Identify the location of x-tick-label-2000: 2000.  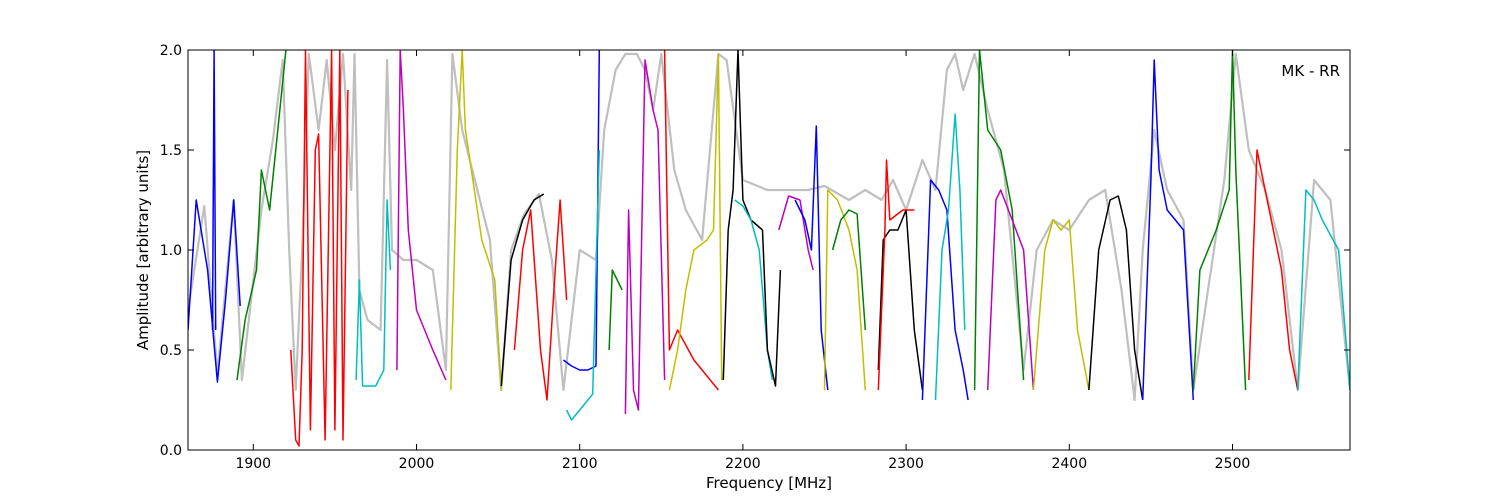
(417, 464).